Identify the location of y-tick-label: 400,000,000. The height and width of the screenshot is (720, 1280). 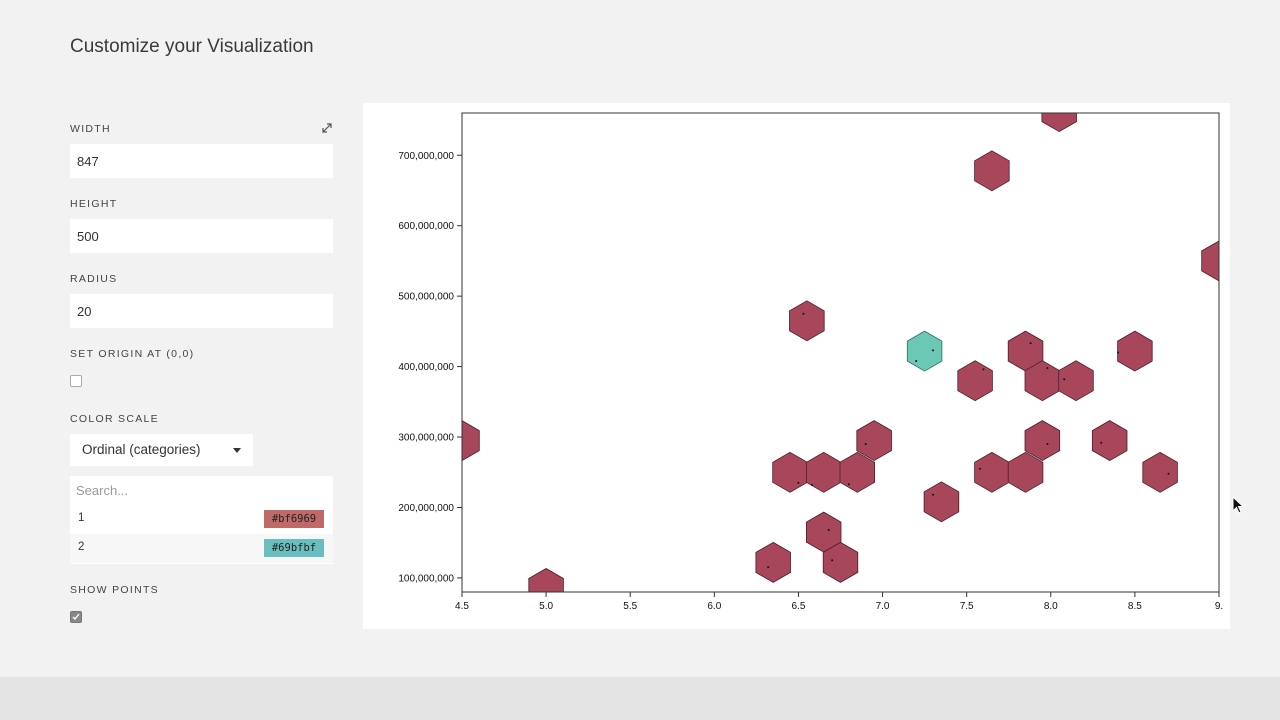
(426, 367).